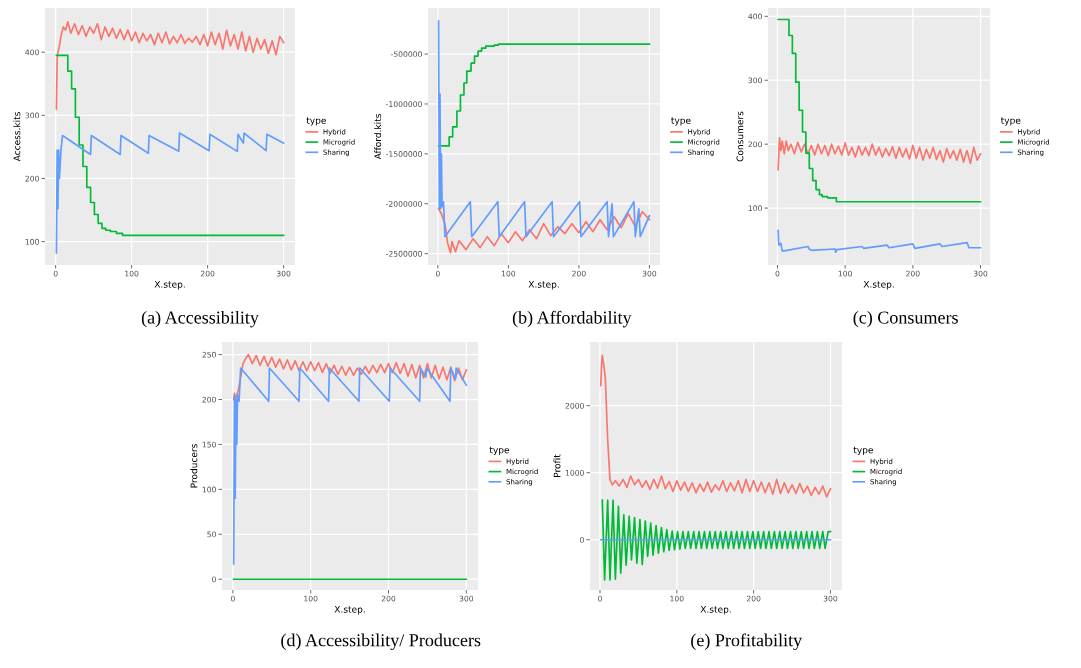 The height and width of the screenshot is (668, 1081). What do you see at coordinates (17, 137) in the screenshot?
I see `y-axis-title: Access.kits` at bounding box center [17, 137].